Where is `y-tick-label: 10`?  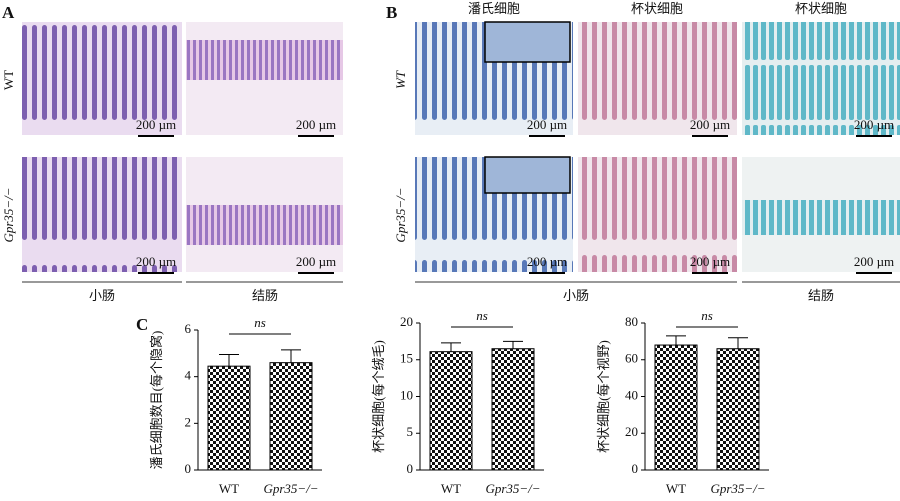
y-tick-label: 10 is located at coordinates (406, 394).